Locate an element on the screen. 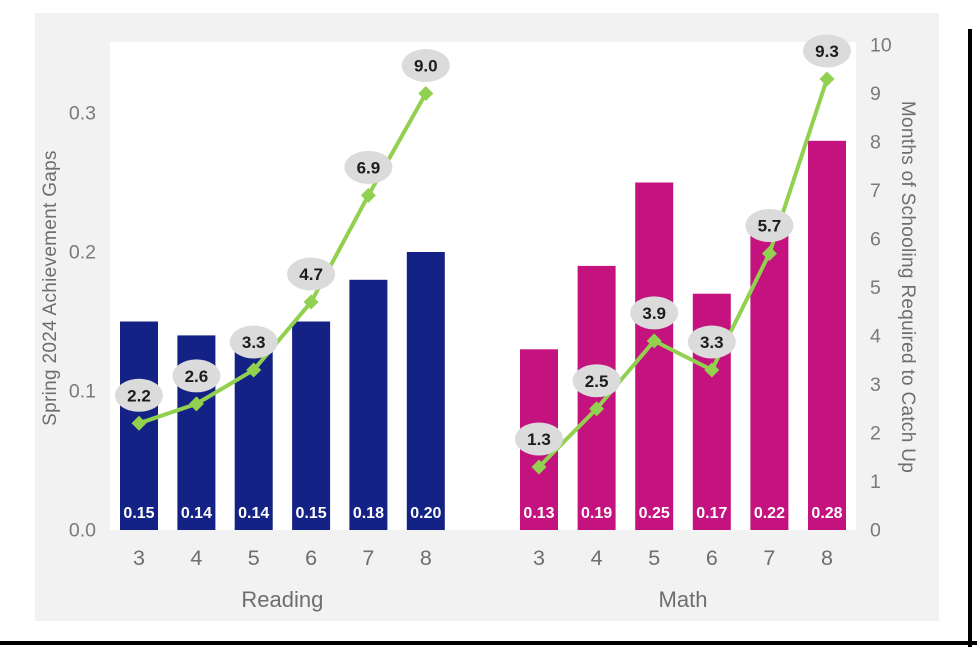  right-axis-tick-label: 8 is located at coordinates (875, 143).